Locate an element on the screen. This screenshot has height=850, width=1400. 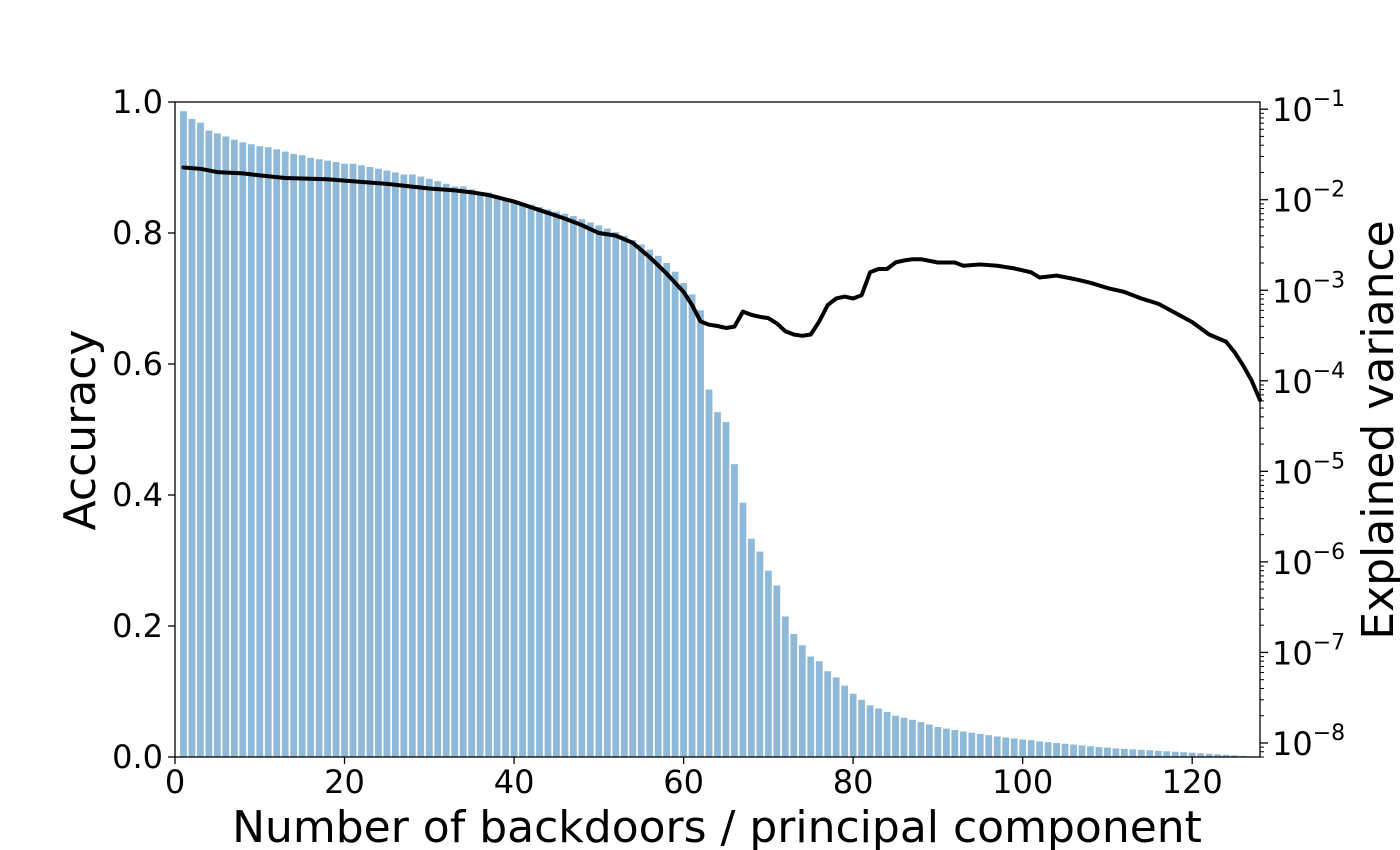
y2-tick-label: 10⁻² is located at coordinates (1308, 199).